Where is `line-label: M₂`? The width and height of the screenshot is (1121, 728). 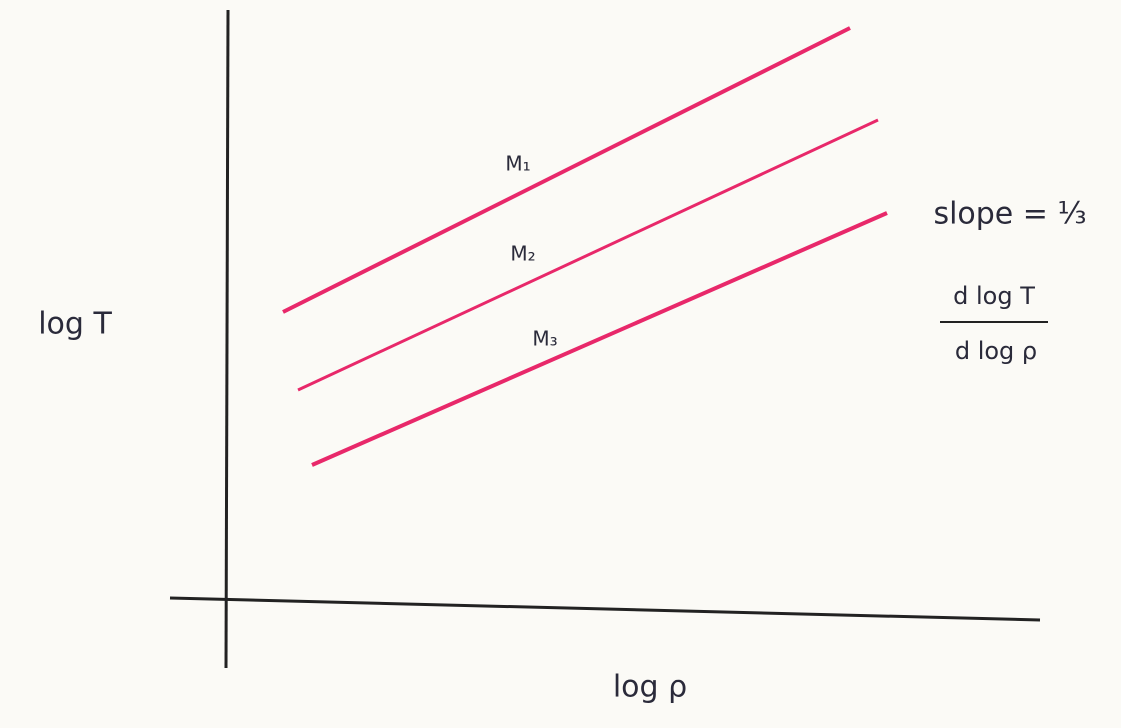 line-label: M₂ is located at coordinates (522, 254).